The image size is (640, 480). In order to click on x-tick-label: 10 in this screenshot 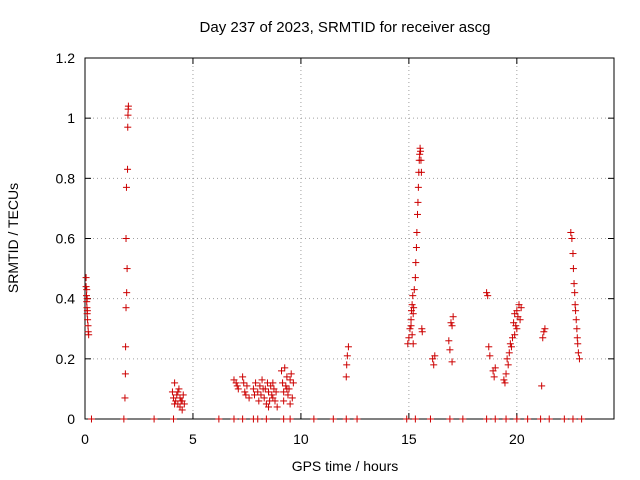, I will do `click(301, 439)`.